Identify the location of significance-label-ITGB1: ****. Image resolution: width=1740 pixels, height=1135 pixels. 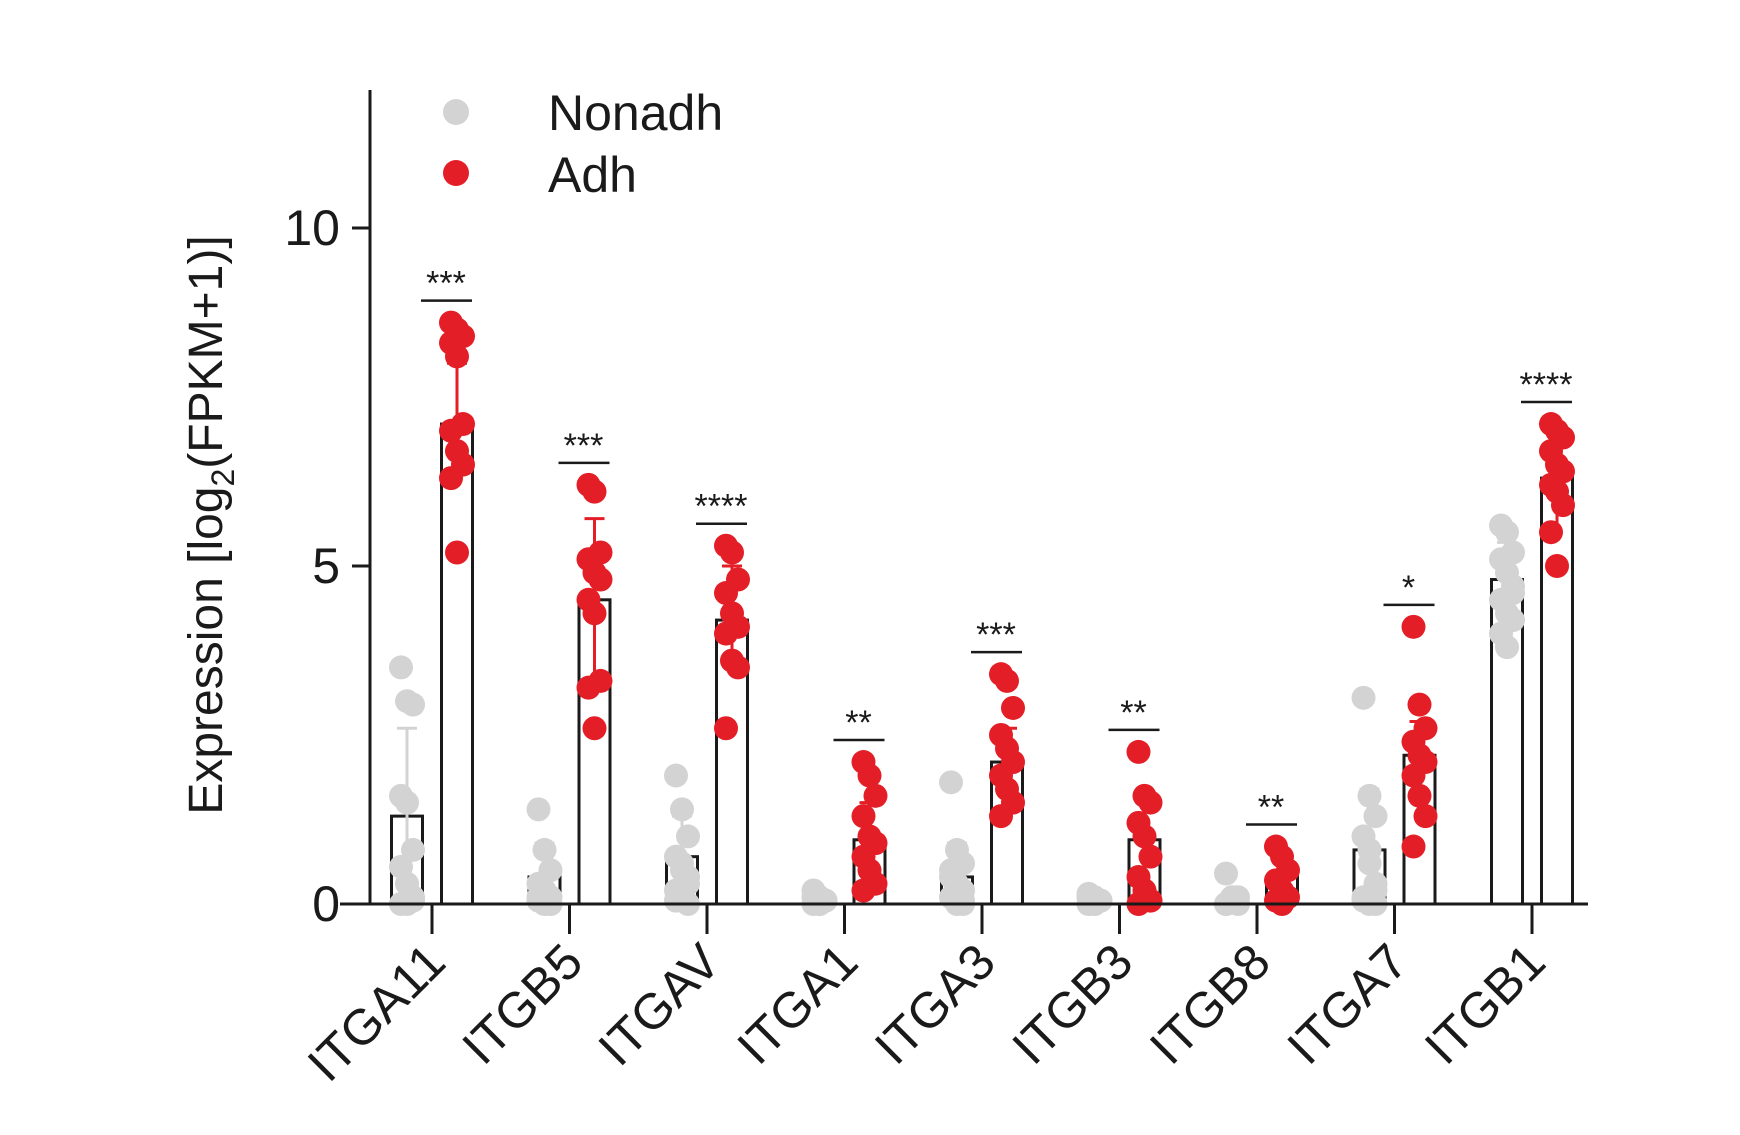
(1546, 385).